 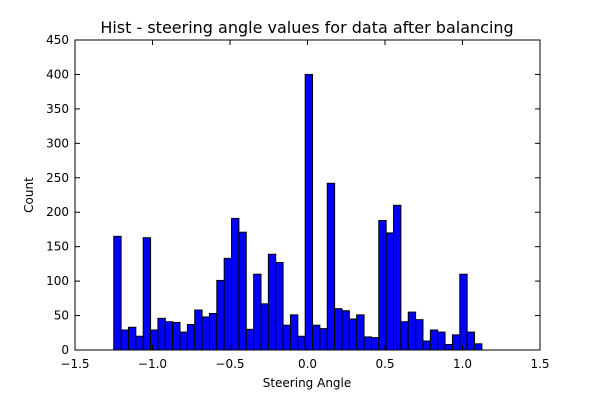 What do you see at coordinates (57, 178) in the screenshot?
I see `y-tick-label: 250` at bounding box center [57, 178].